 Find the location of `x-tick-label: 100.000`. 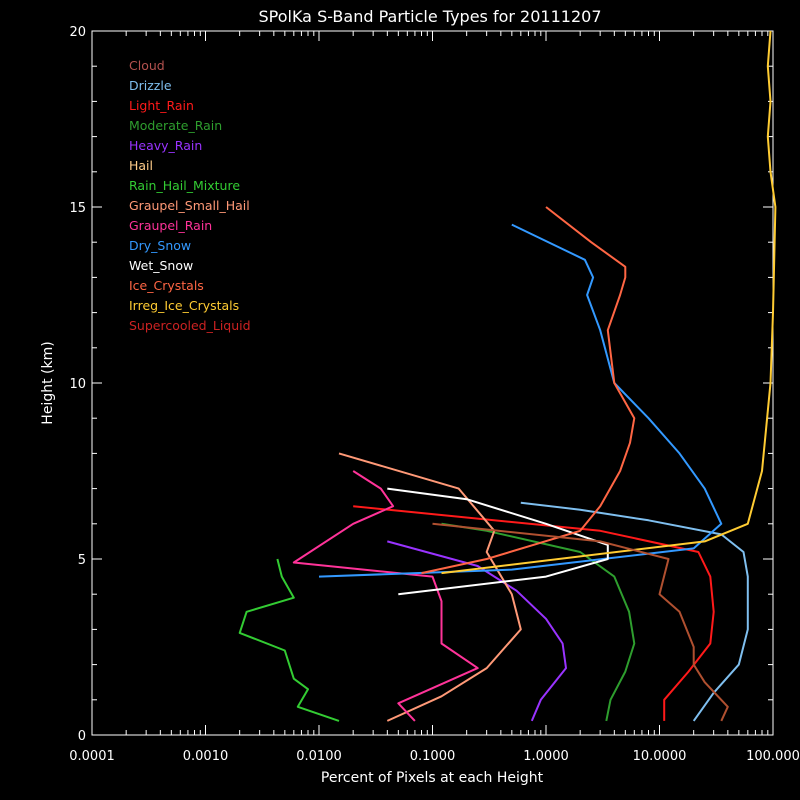

x-tick-label: 100.000 is located at coordinates (773, 756).